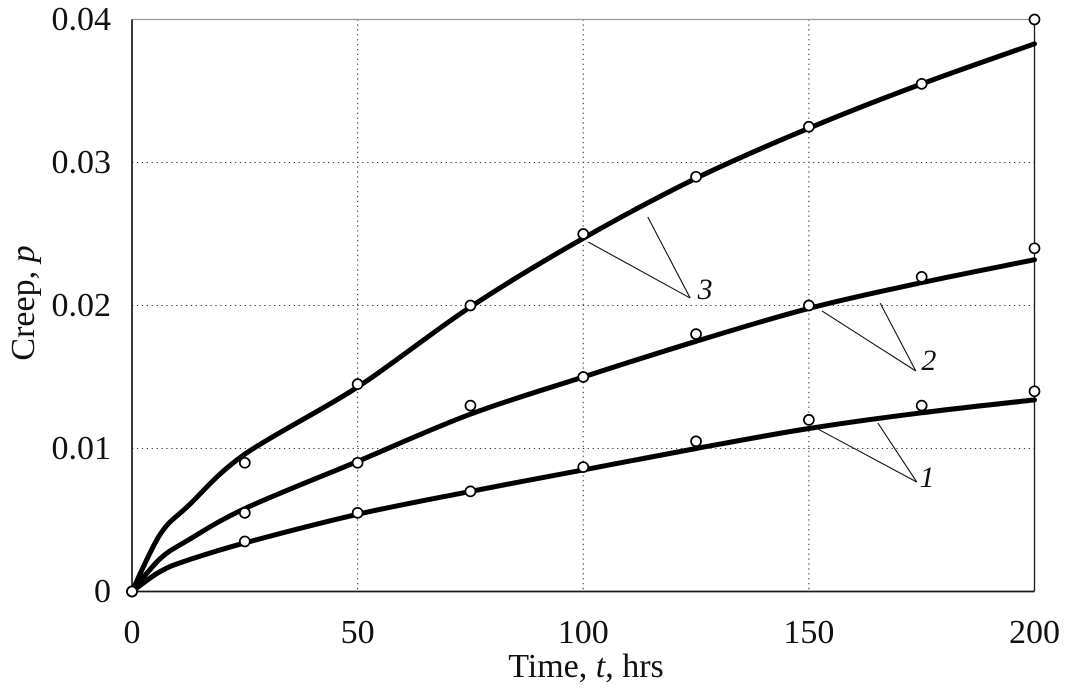  Describe the element at coordinates (600, 666) in the screenshot. I see `x-axis-title-symbol: t` at that location.